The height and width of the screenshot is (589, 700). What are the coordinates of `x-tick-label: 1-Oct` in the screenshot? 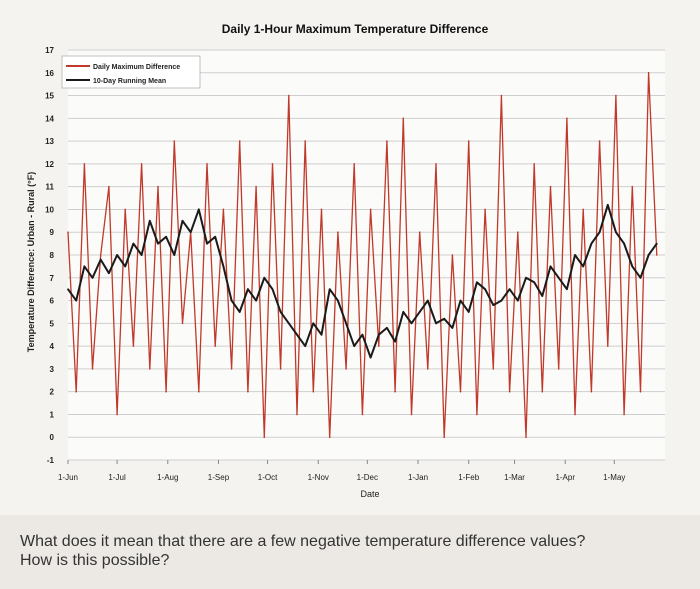 It's located at (268, 477).